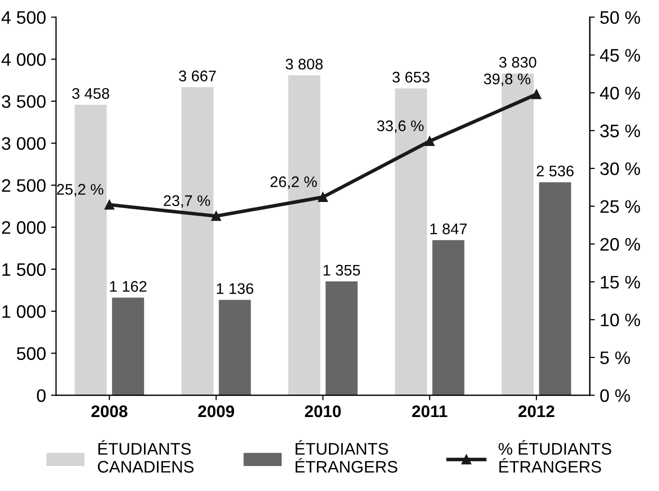 This screenshot has height=491, width=659. I want to click on y-tick-label: 0, so click(41, 395).